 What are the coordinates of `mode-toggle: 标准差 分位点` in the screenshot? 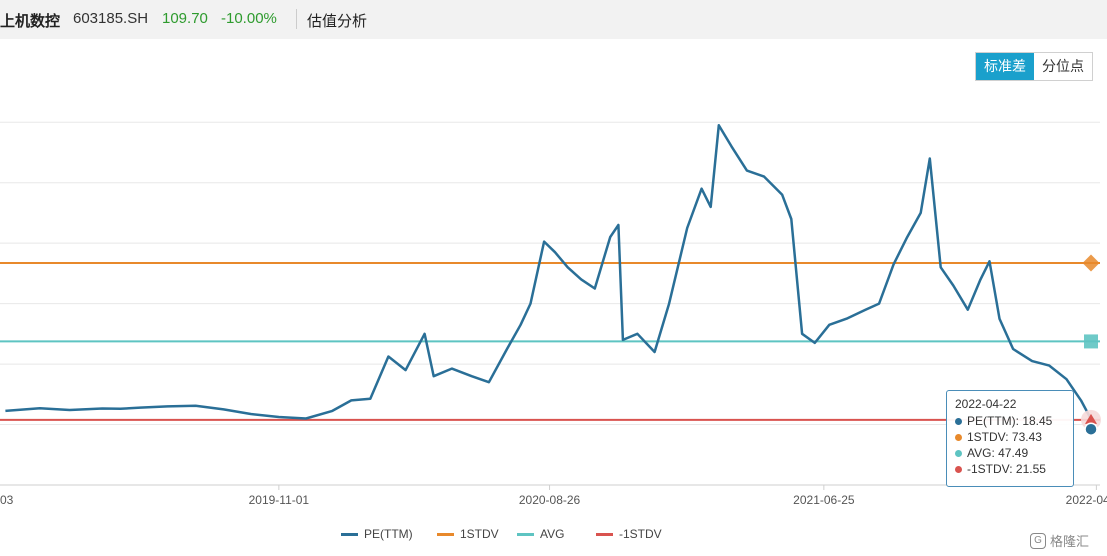 It's located at (1034, 66).